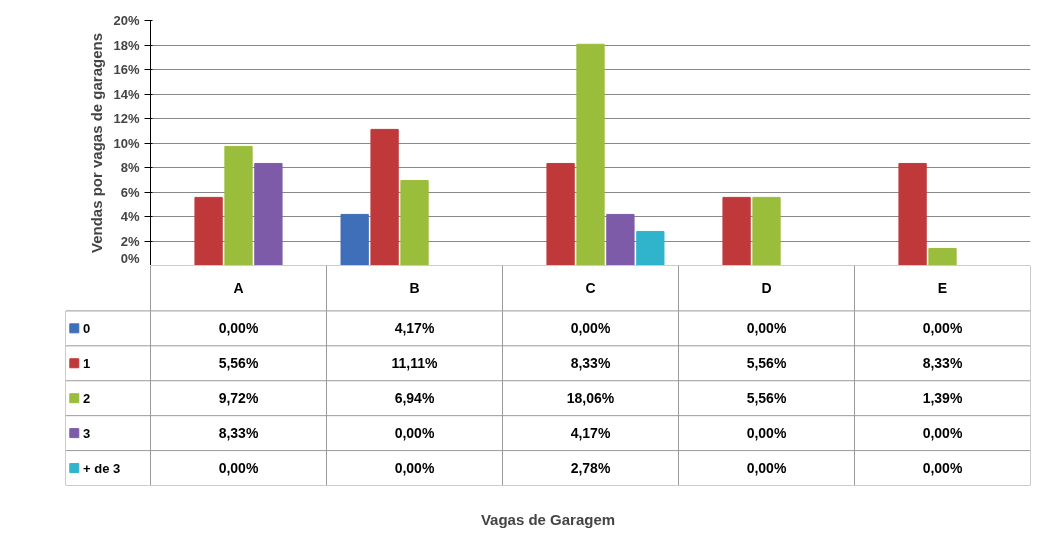 The height and width of the screenshot is (550, 1058). I want to click on y-tick-label: 4%, so click(130, 216).